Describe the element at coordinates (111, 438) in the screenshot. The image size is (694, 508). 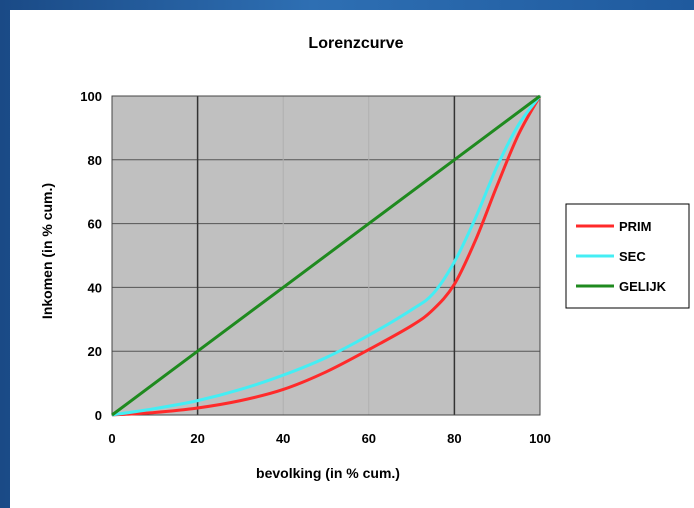
I see `x-tick-label: 0` at that location.